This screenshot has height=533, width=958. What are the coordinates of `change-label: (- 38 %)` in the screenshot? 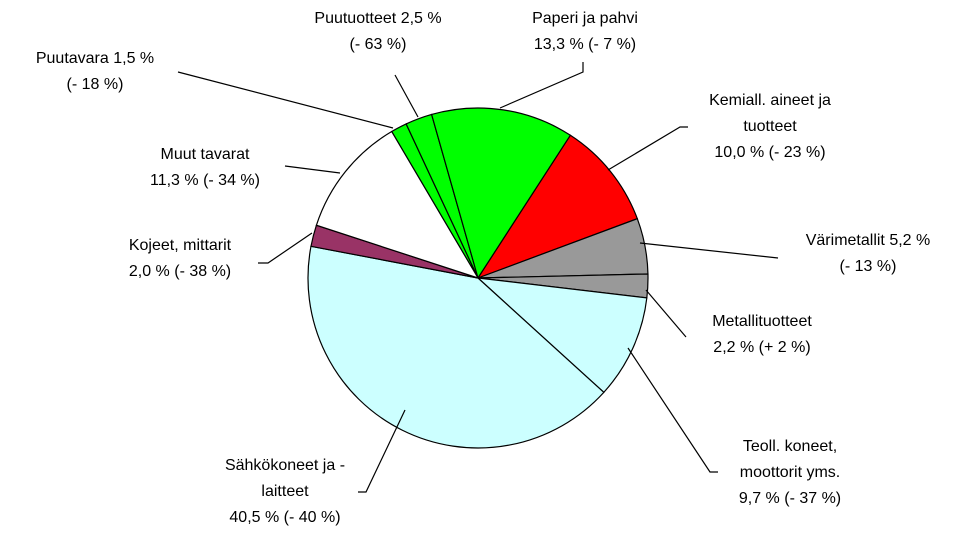 It's located at (203, 271).